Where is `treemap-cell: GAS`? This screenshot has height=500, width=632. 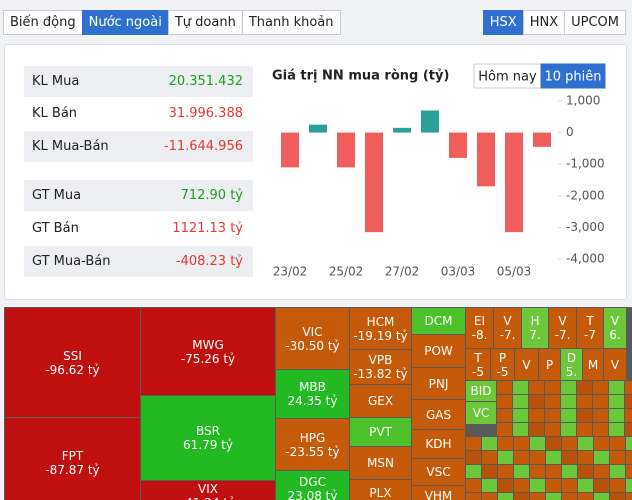 treemap-cell: GAS is located at coordinates (438, 414).